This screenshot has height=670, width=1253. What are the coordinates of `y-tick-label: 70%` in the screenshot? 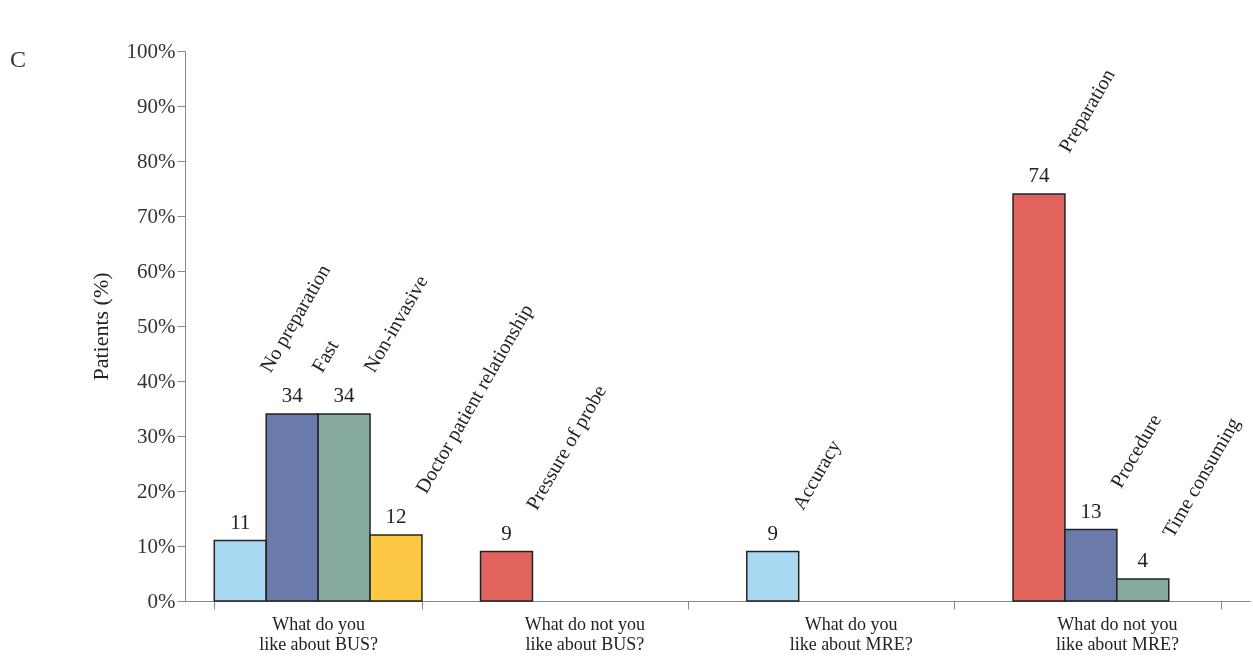 It's located at (156, 215).